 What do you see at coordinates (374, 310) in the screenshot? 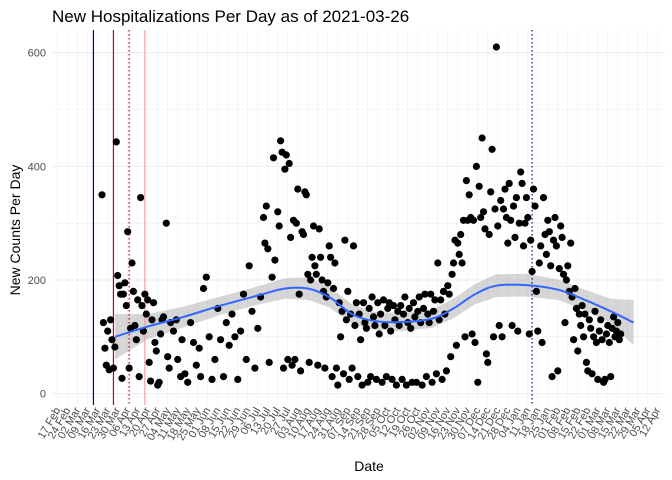
I see `smooth-line` at bounding box center [374, 310].